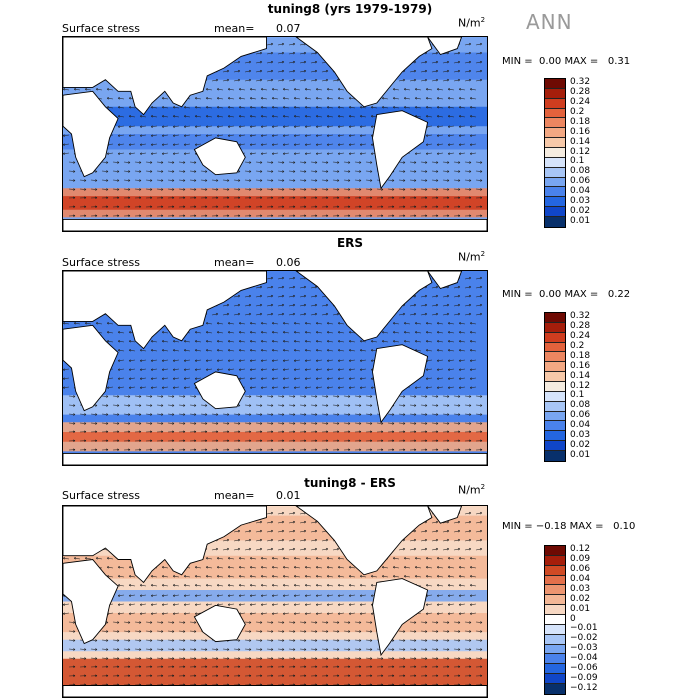 The image size is (700, 700). Describe the element at coordinates (580, 598) in the screenshot. I see `colorbar-tick-label: 0.02` at that location.